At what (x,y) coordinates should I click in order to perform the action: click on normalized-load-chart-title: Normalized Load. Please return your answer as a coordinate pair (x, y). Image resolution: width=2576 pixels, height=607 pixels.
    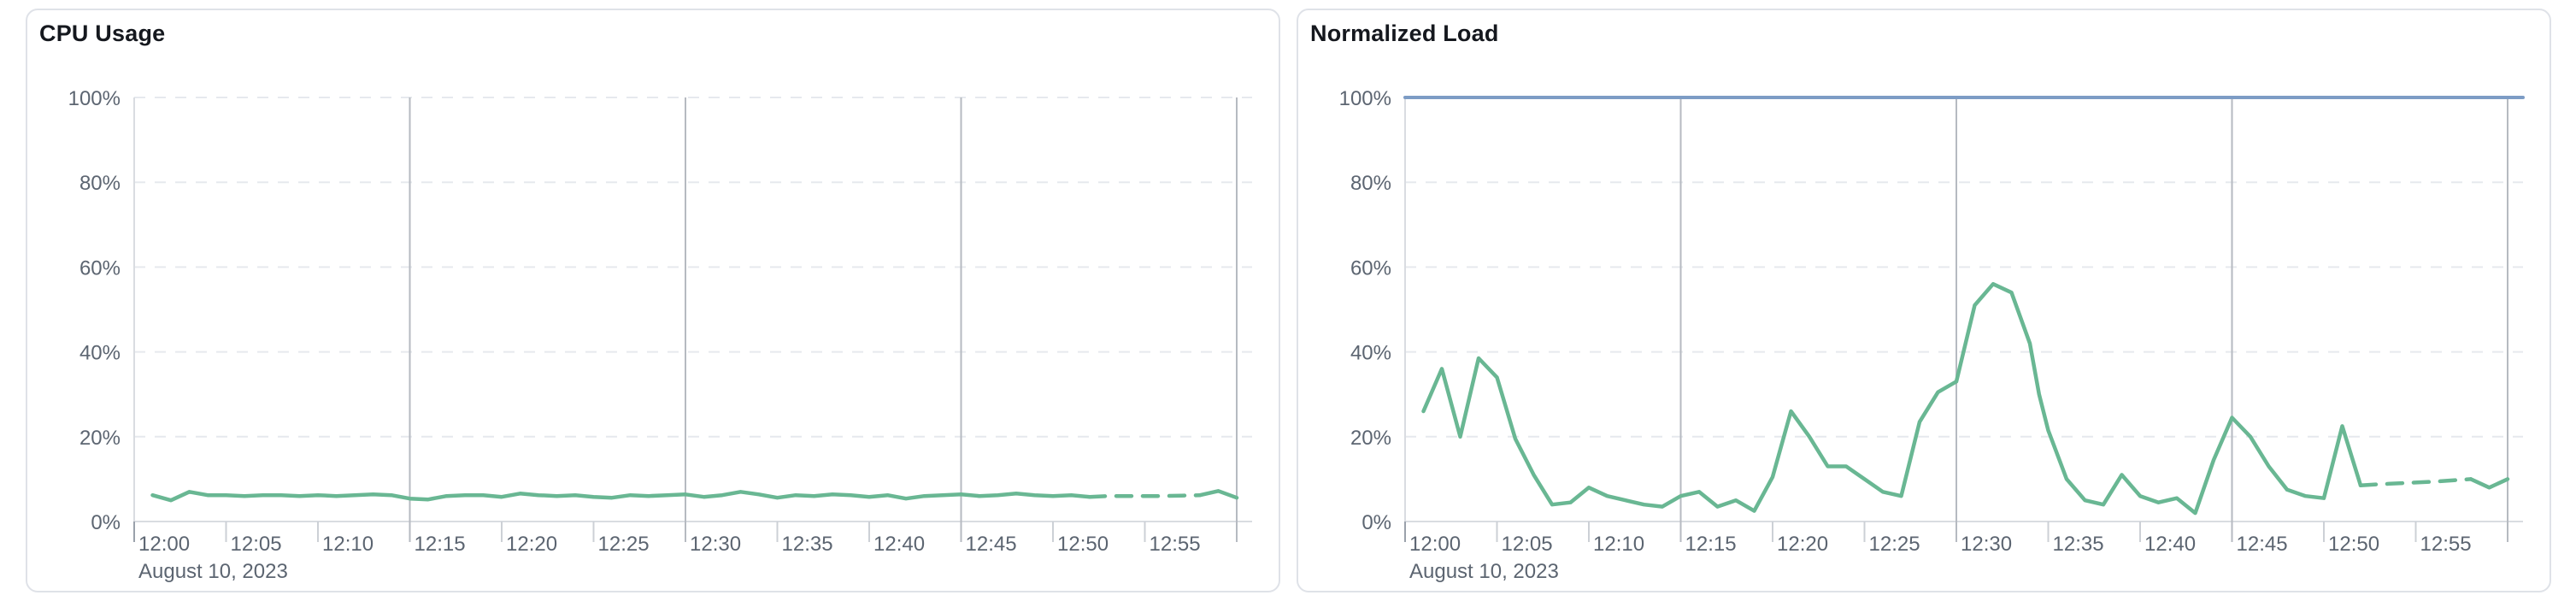
    Looking at the image, I should click on (1404, 33).